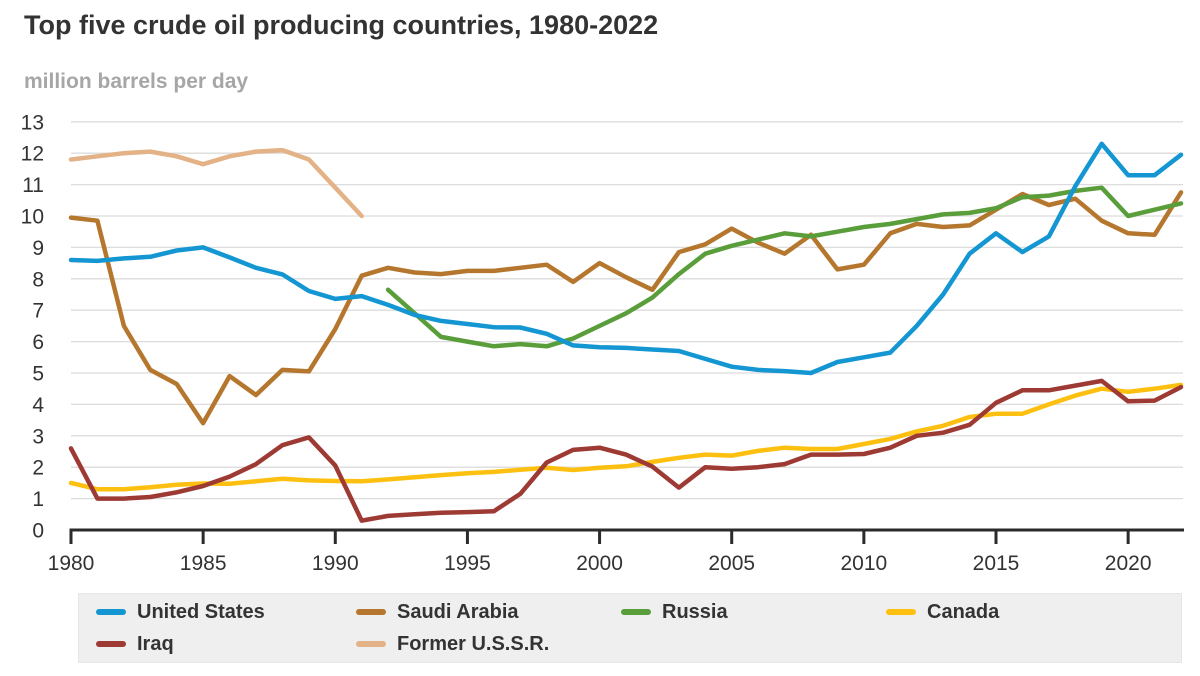 The image size is (1200, 676). Describe the element at coordinates (38, 405) in the screenshot. I see `svg-text: 4` at that location.